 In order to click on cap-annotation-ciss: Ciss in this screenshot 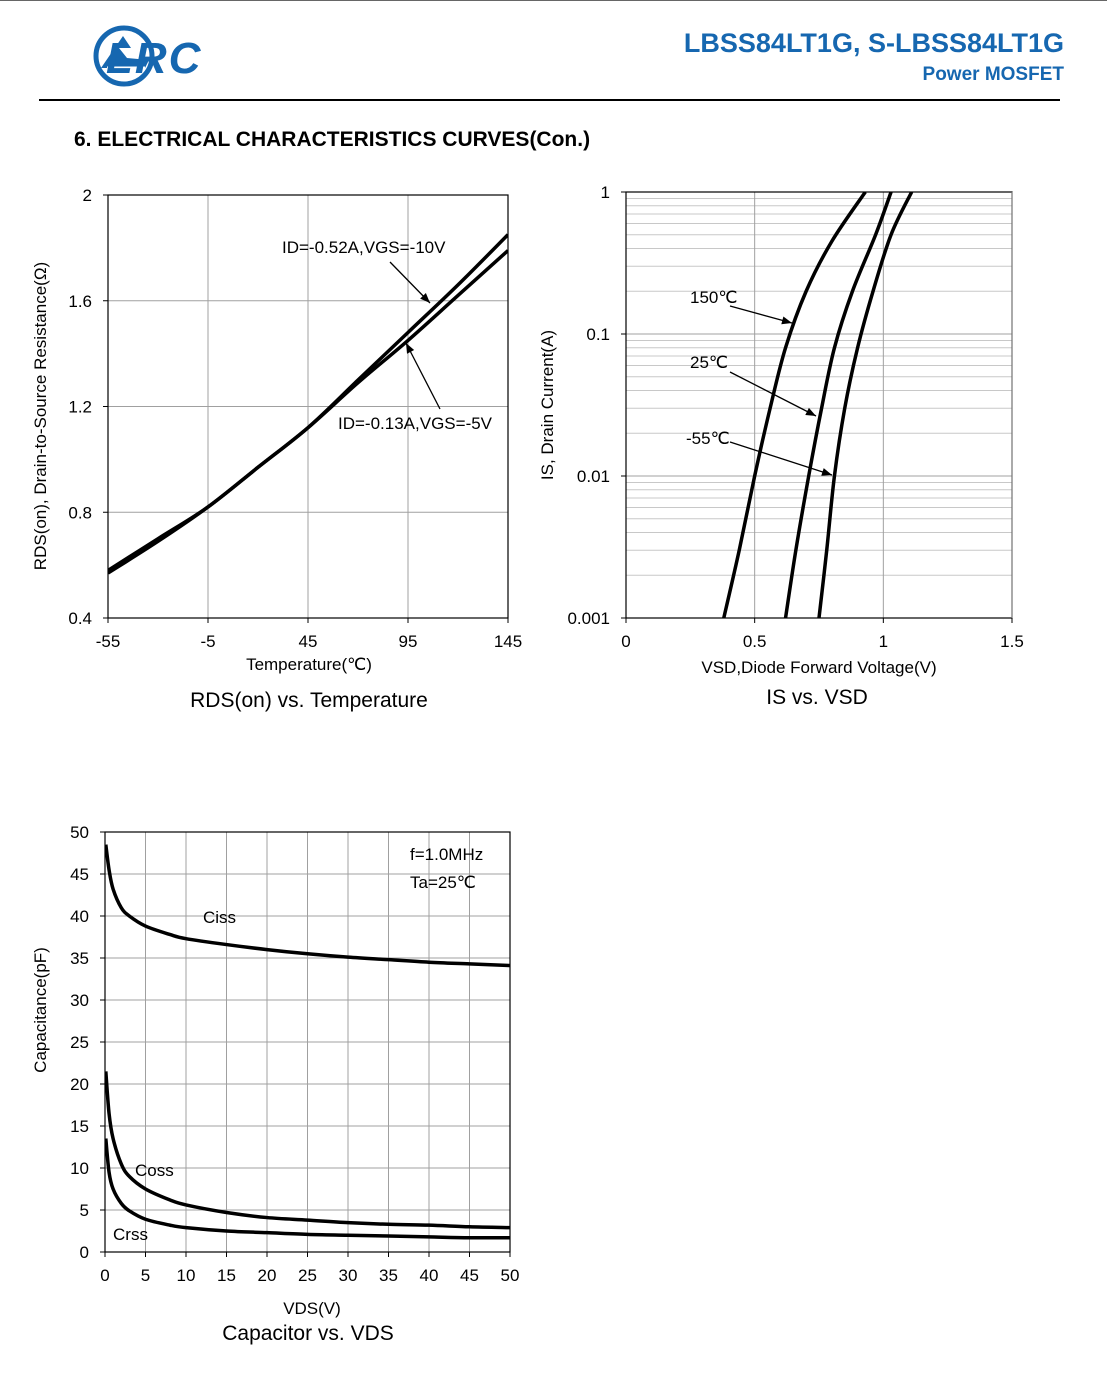, I will do `click(219, 917)`.